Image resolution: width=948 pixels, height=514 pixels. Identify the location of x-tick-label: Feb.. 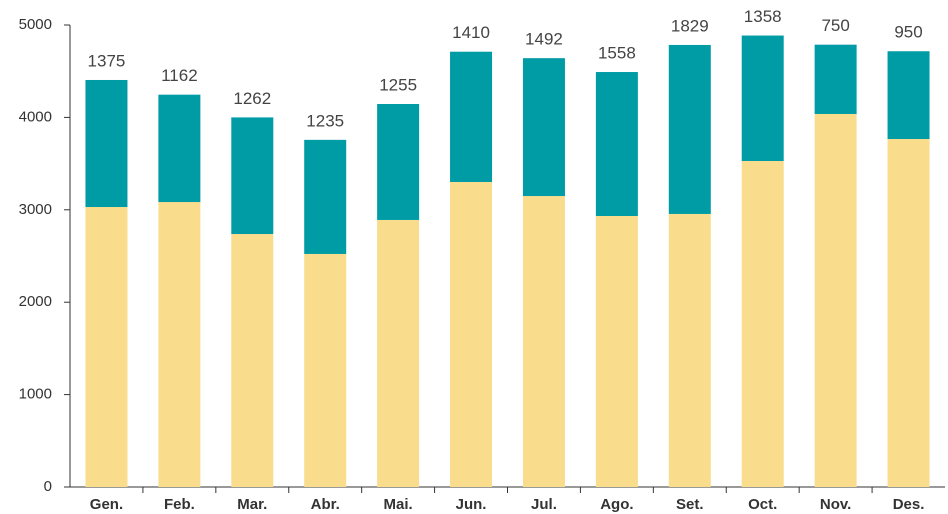
(179, 504).